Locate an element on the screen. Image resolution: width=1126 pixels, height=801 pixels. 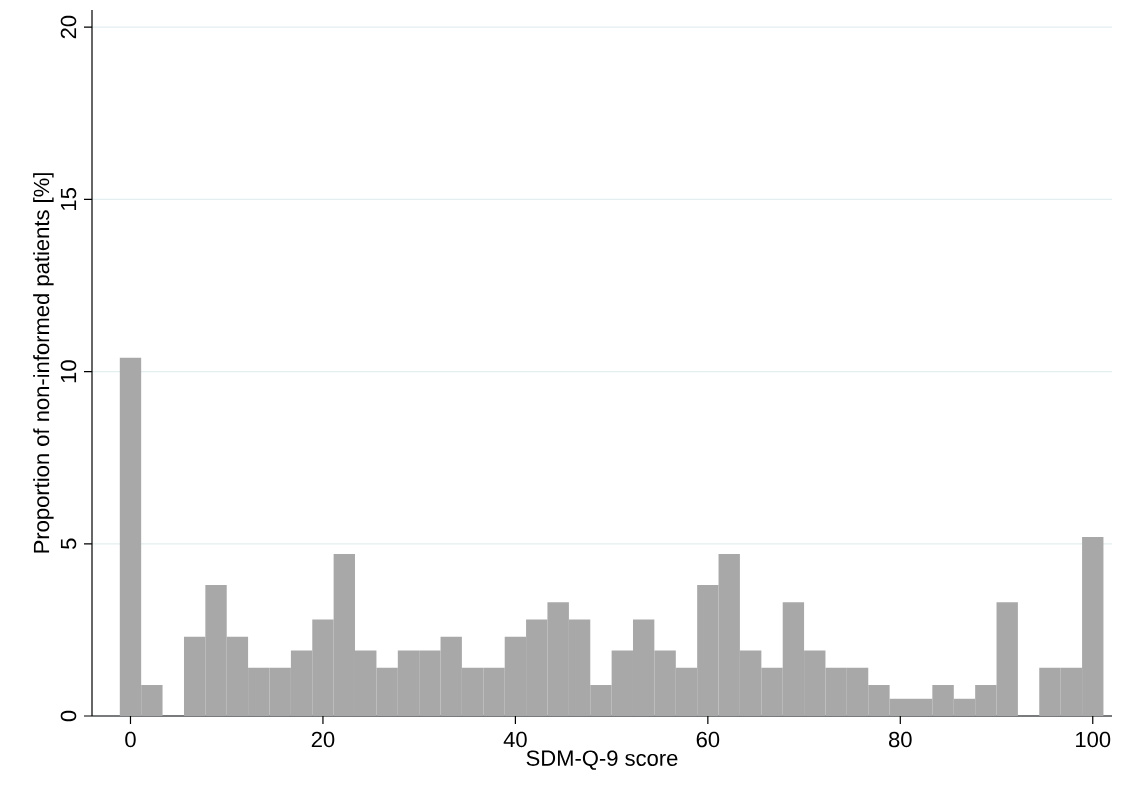
x-tick-label: 20 is located at coordinates (323, 739).